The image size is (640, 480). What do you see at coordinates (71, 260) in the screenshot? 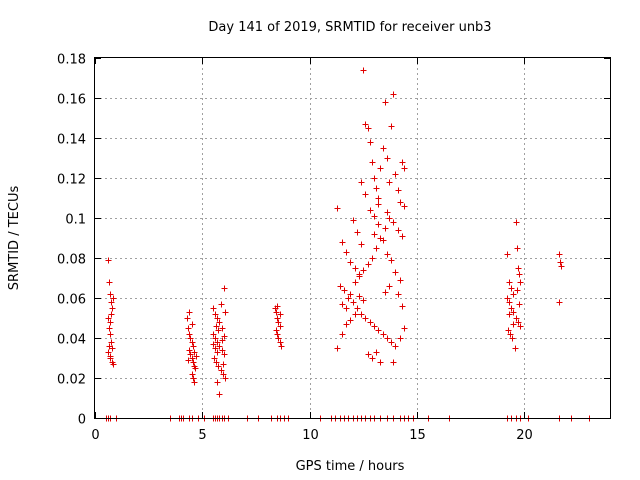
I see `y-tick-label: 0.08` at bounding box center [71, 260].